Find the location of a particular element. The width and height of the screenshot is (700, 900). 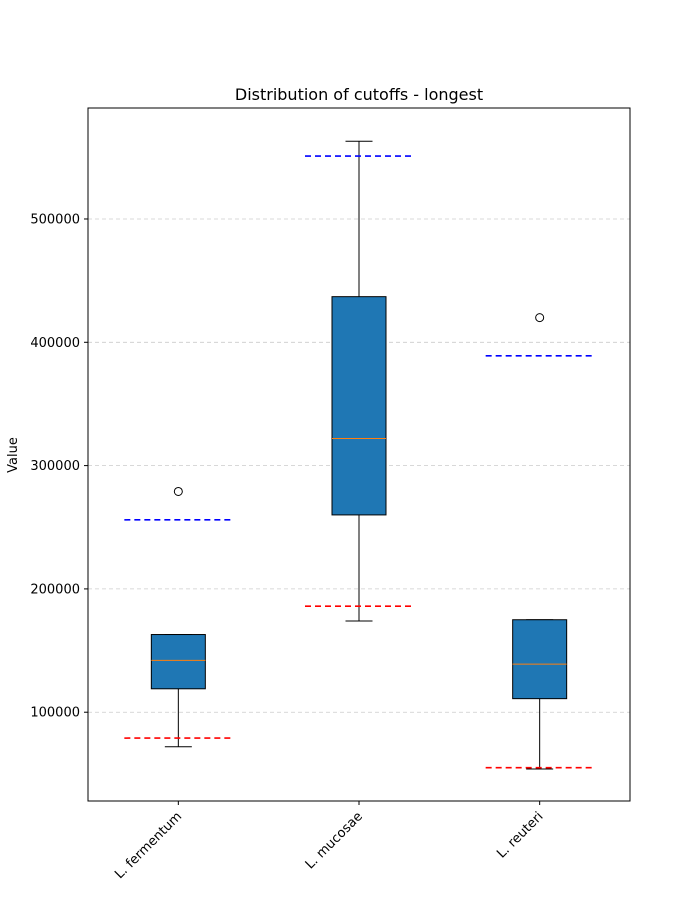

y-tick-label: 100000 is located at coordinates (55, 713).